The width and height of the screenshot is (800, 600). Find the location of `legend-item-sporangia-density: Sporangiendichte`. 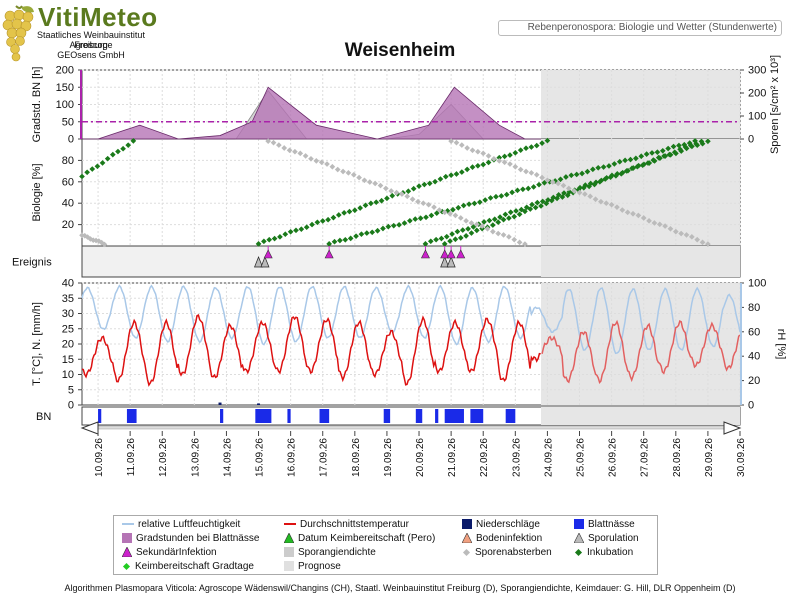

legend-item-sporangia-density: Sporangiendichte is located at coordinates (330, 552).